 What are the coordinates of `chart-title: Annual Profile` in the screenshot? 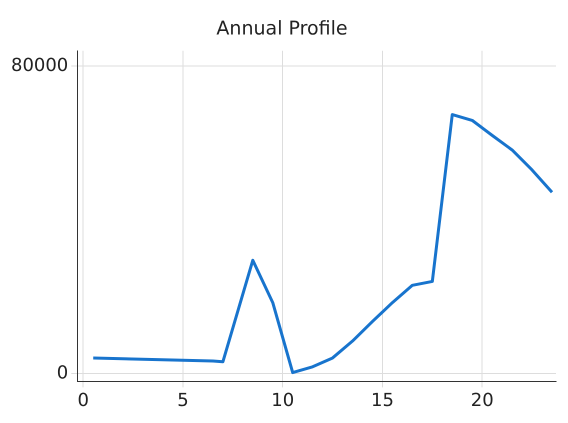 It's located at (282, 28).